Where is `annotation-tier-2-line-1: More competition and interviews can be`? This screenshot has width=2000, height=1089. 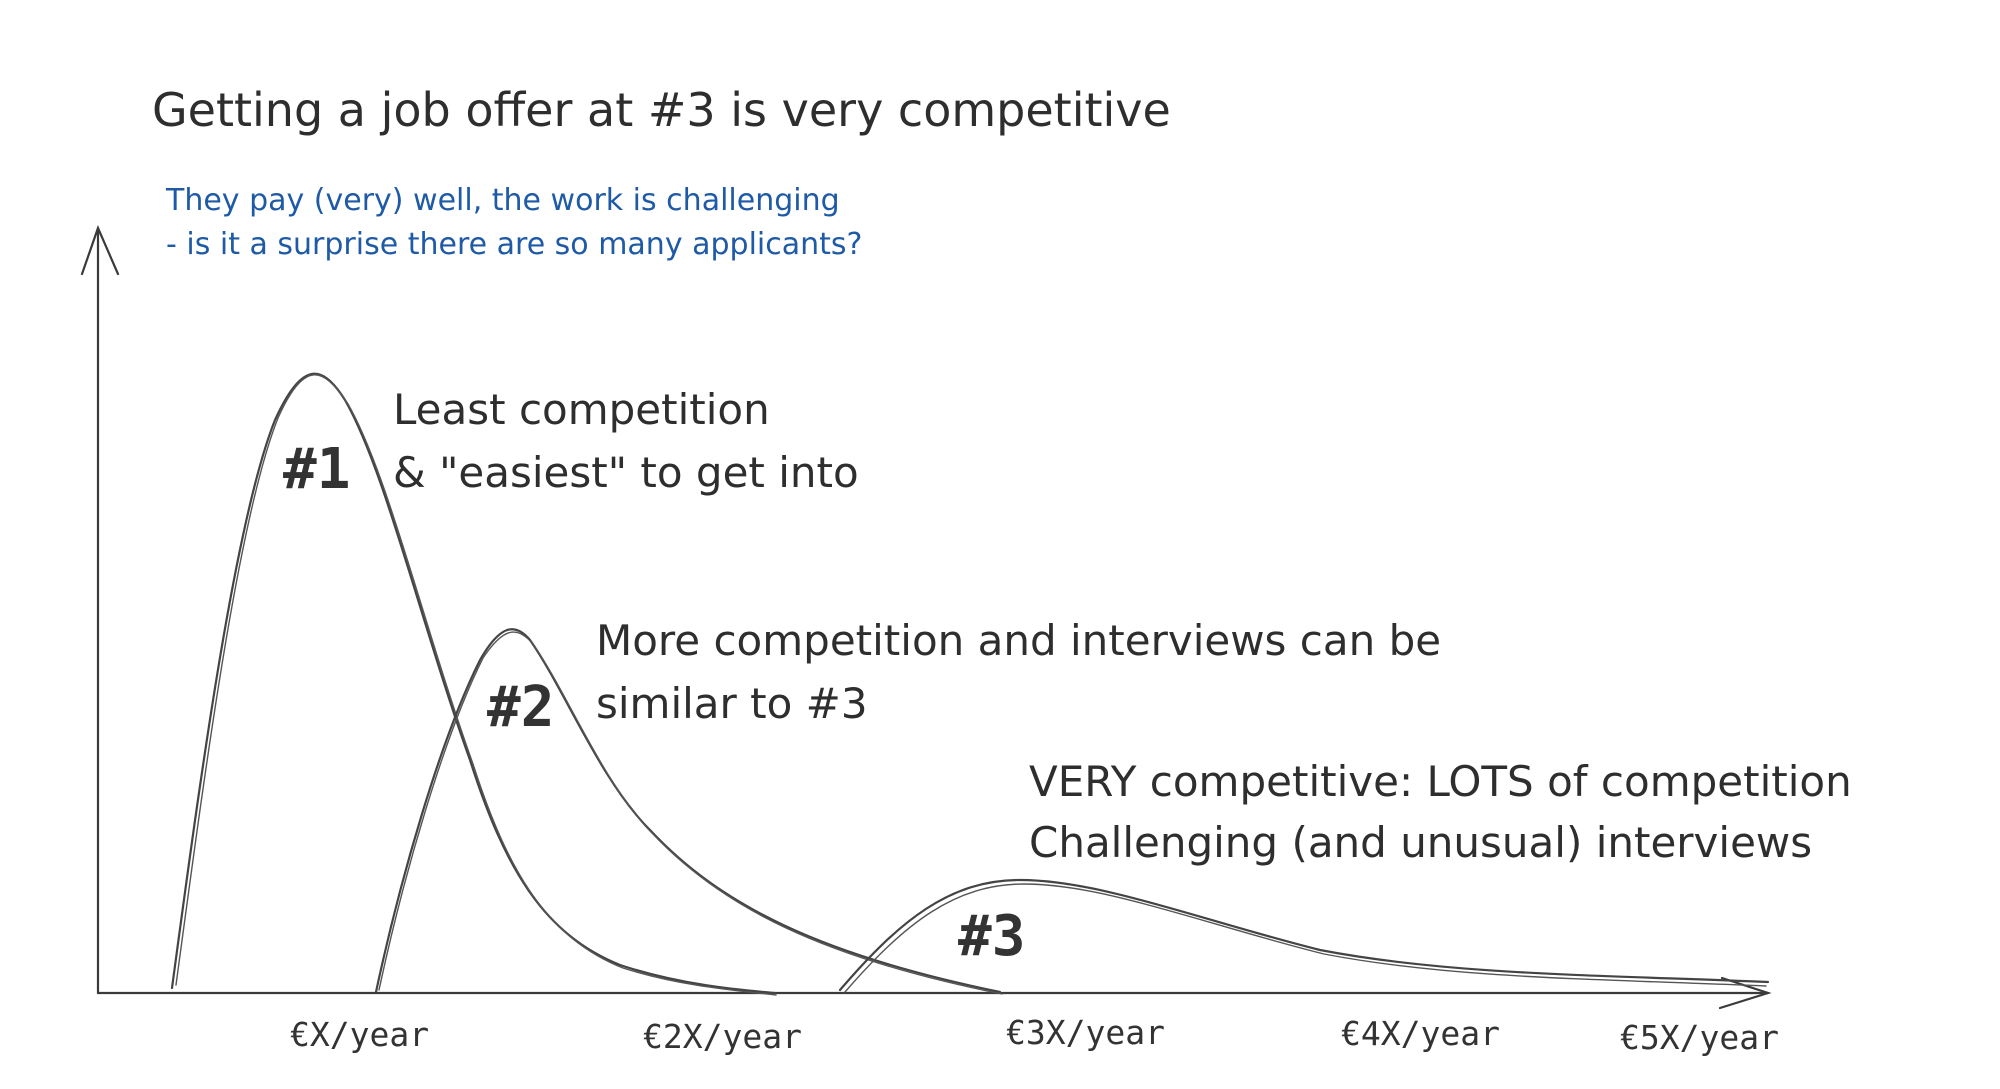 annotation-tier-2-line-1: More competition and interviews can be is located at coordinates (1018, 640).